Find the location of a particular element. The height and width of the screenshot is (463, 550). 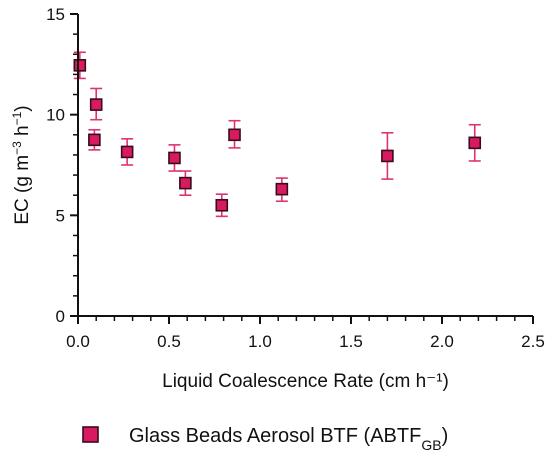

legend-label: Glass Beads Aerosol BTF (ABTFGB) is located at coordinates (288, 439).